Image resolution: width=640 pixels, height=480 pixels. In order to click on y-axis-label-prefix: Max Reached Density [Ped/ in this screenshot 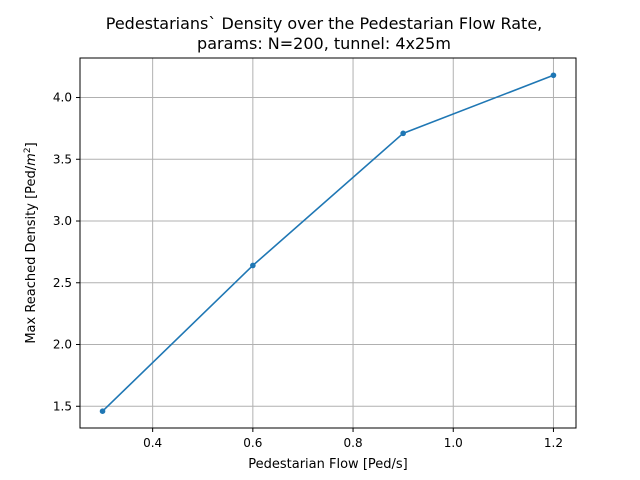, I will do `click(31, 254)`.